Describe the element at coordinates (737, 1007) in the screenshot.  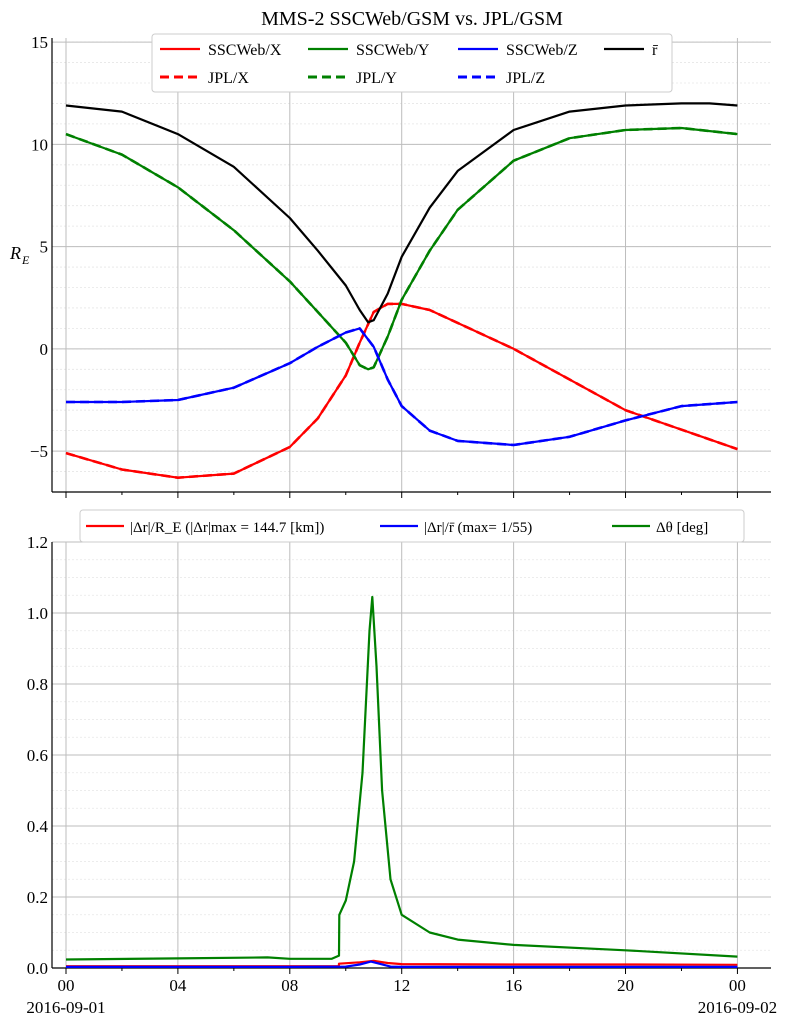
I see `date-label-end: 2016-09-02` at that location.